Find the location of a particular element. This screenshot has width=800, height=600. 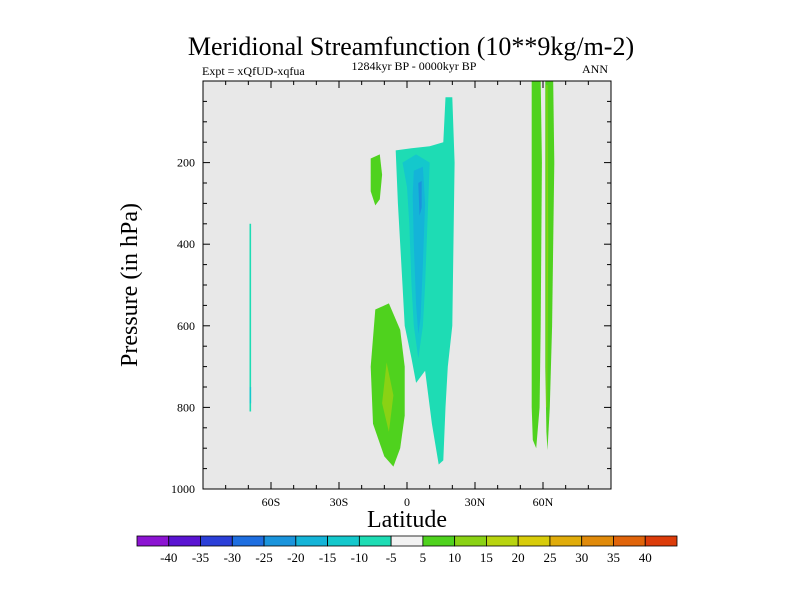

colorbar-label: -35 is located at coordinates (200, 557).